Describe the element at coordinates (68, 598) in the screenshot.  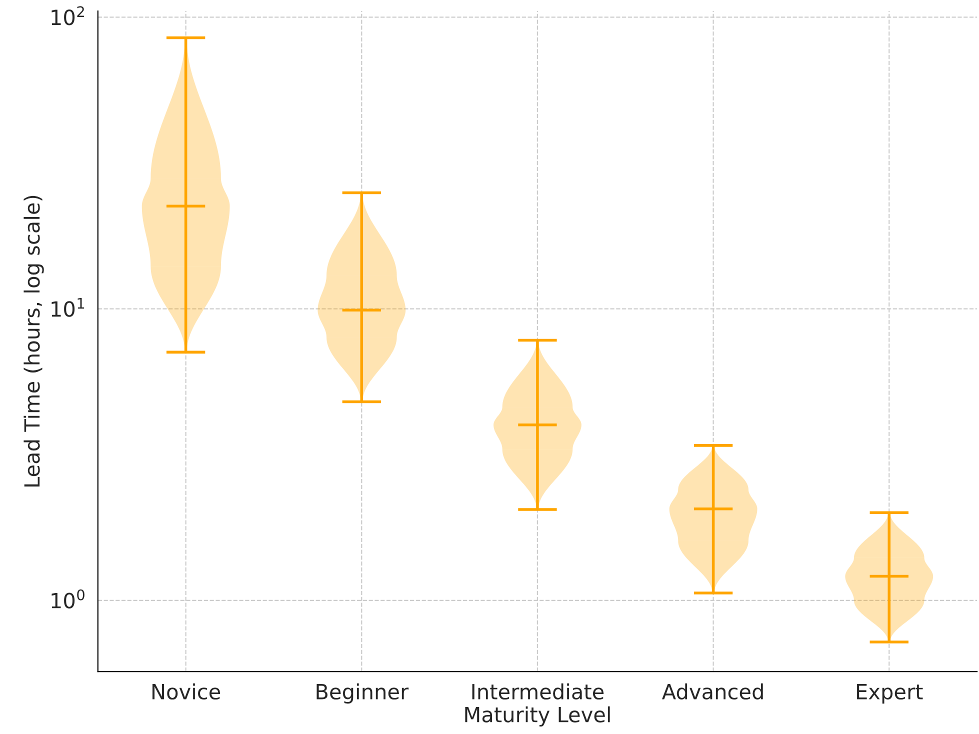
I see `y-tick-label: 10$^{0}$` at that location.